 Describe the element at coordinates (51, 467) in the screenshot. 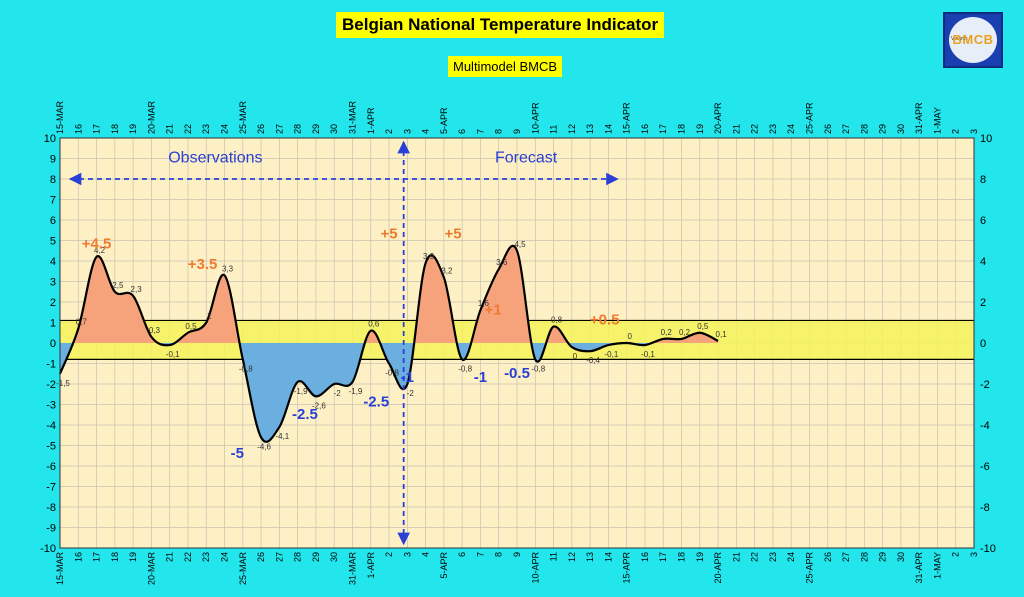

I see `y-tick-label-left: -6` at that location.